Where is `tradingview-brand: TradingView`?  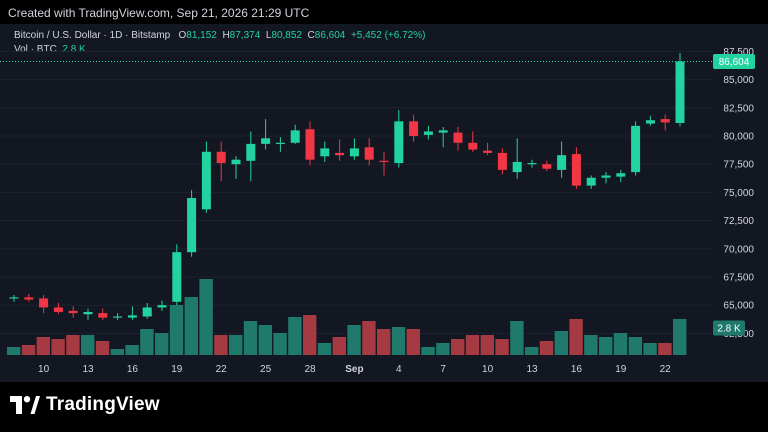 tradingview-brand: TradingView is located at coordinates (85, 405).